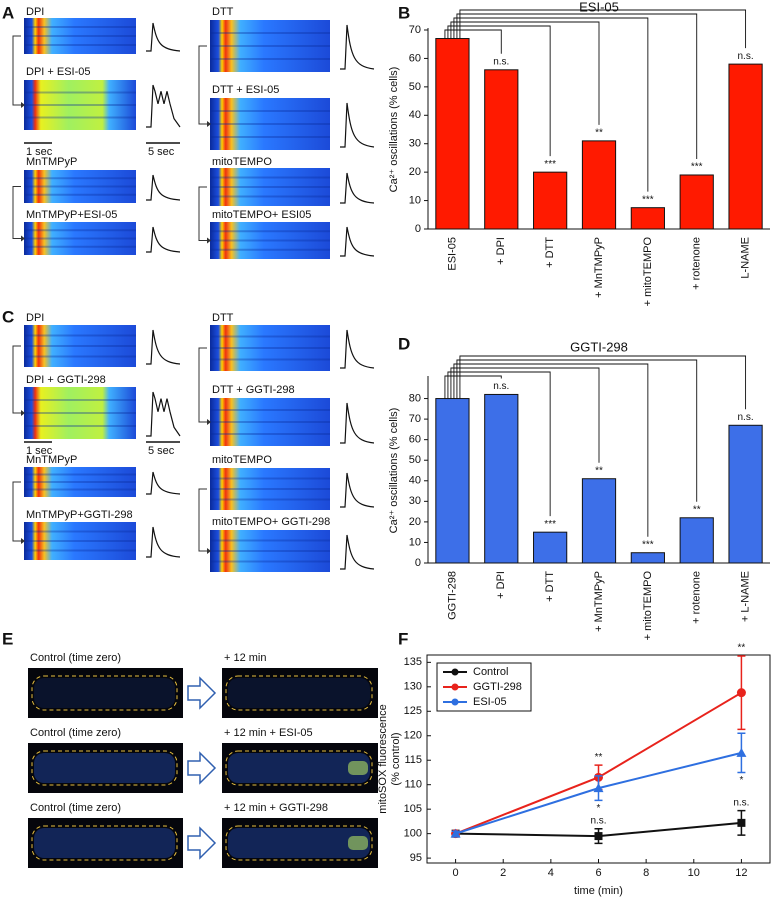 Image resolution: width=777 pixels, height=908 pixels. Describe the element at coordinates (599, 267) in the screenshot. I see `x-tick-label: + MnTMPyP` at that location.